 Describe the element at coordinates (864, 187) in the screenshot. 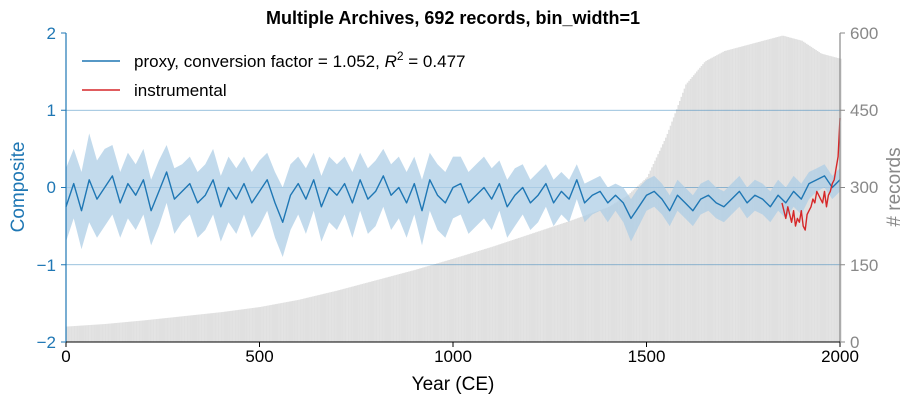

I see `y2-tick-label: 300` at that location.